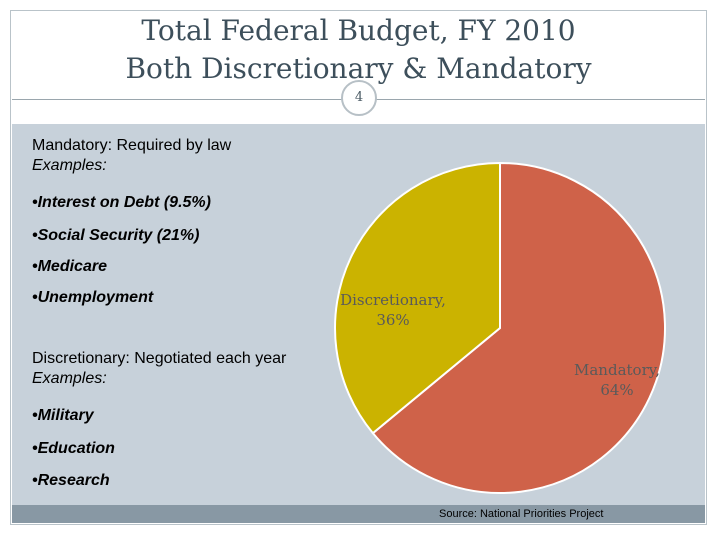 The image size is (720, 540). What do you see at coordinates (358, 68) in the screenshot?
I see `title-line-2: Both Discretionary & Mandatory` at bounding box center [358, 68].